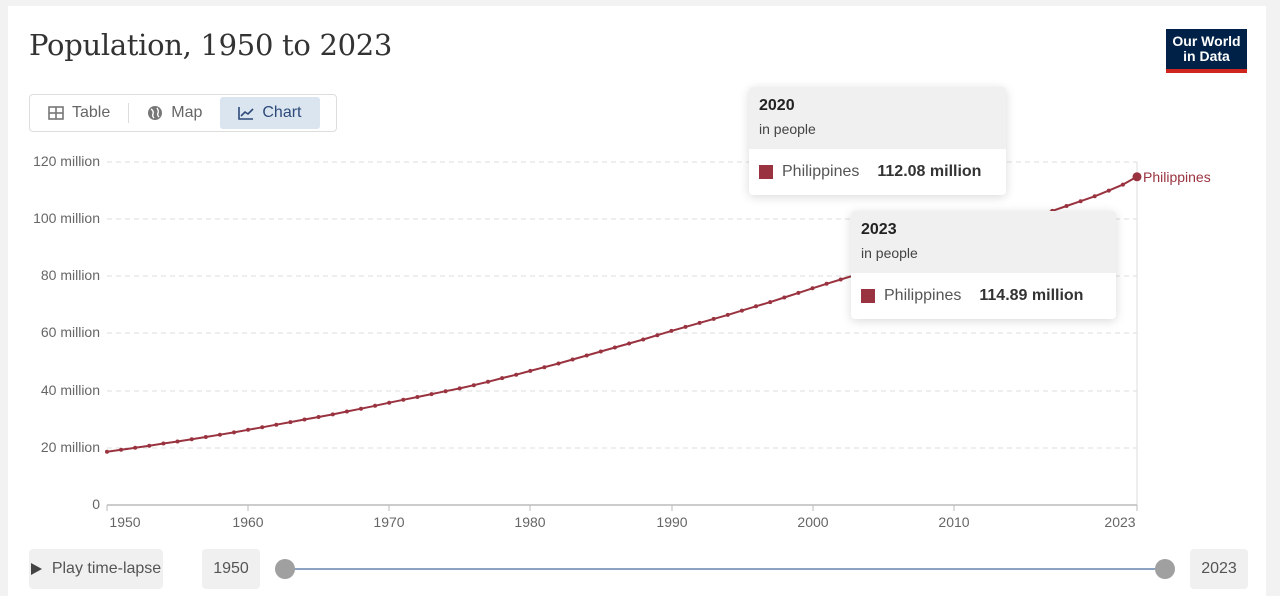 The width and height of the screenshot is (1280, 596). I want to click on tab-map: Map, so click(174, 113).